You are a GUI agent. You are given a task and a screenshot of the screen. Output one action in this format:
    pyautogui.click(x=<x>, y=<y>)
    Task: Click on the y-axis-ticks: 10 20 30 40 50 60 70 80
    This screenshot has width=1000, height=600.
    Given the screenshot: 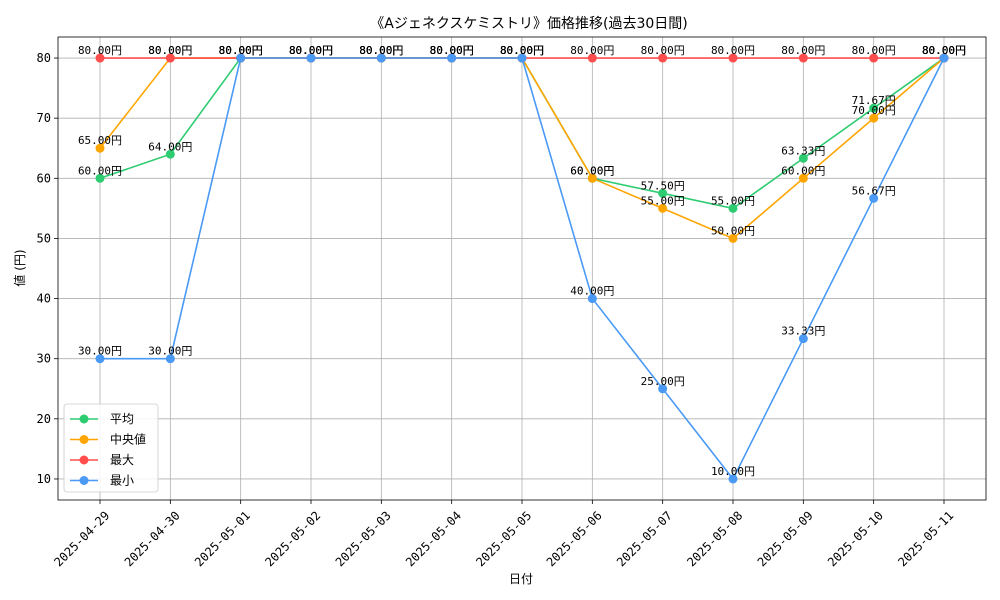 What is the action you would take?
    pyautogui.click(x=47, y=268)
    